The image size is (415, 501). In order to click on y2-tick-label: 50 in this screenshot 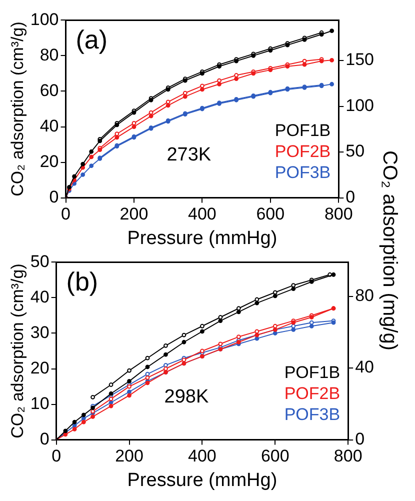, I will do `click(355, 151)`.